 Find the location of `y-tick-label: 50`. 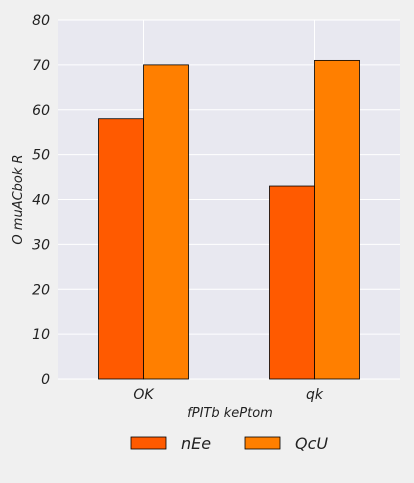

y-tick-label: 50 is located at coordinates (41, 156).